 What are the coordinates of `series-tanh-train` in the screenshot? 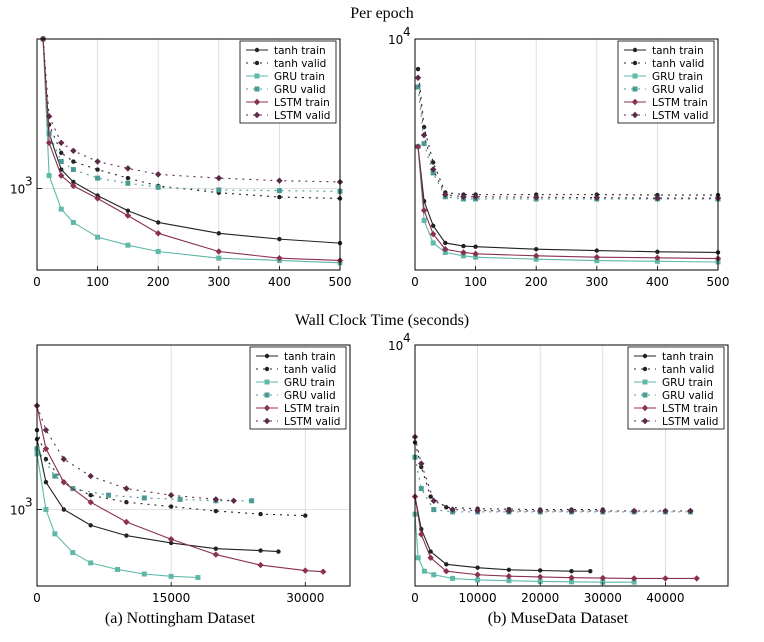 It's located at (502, 534).